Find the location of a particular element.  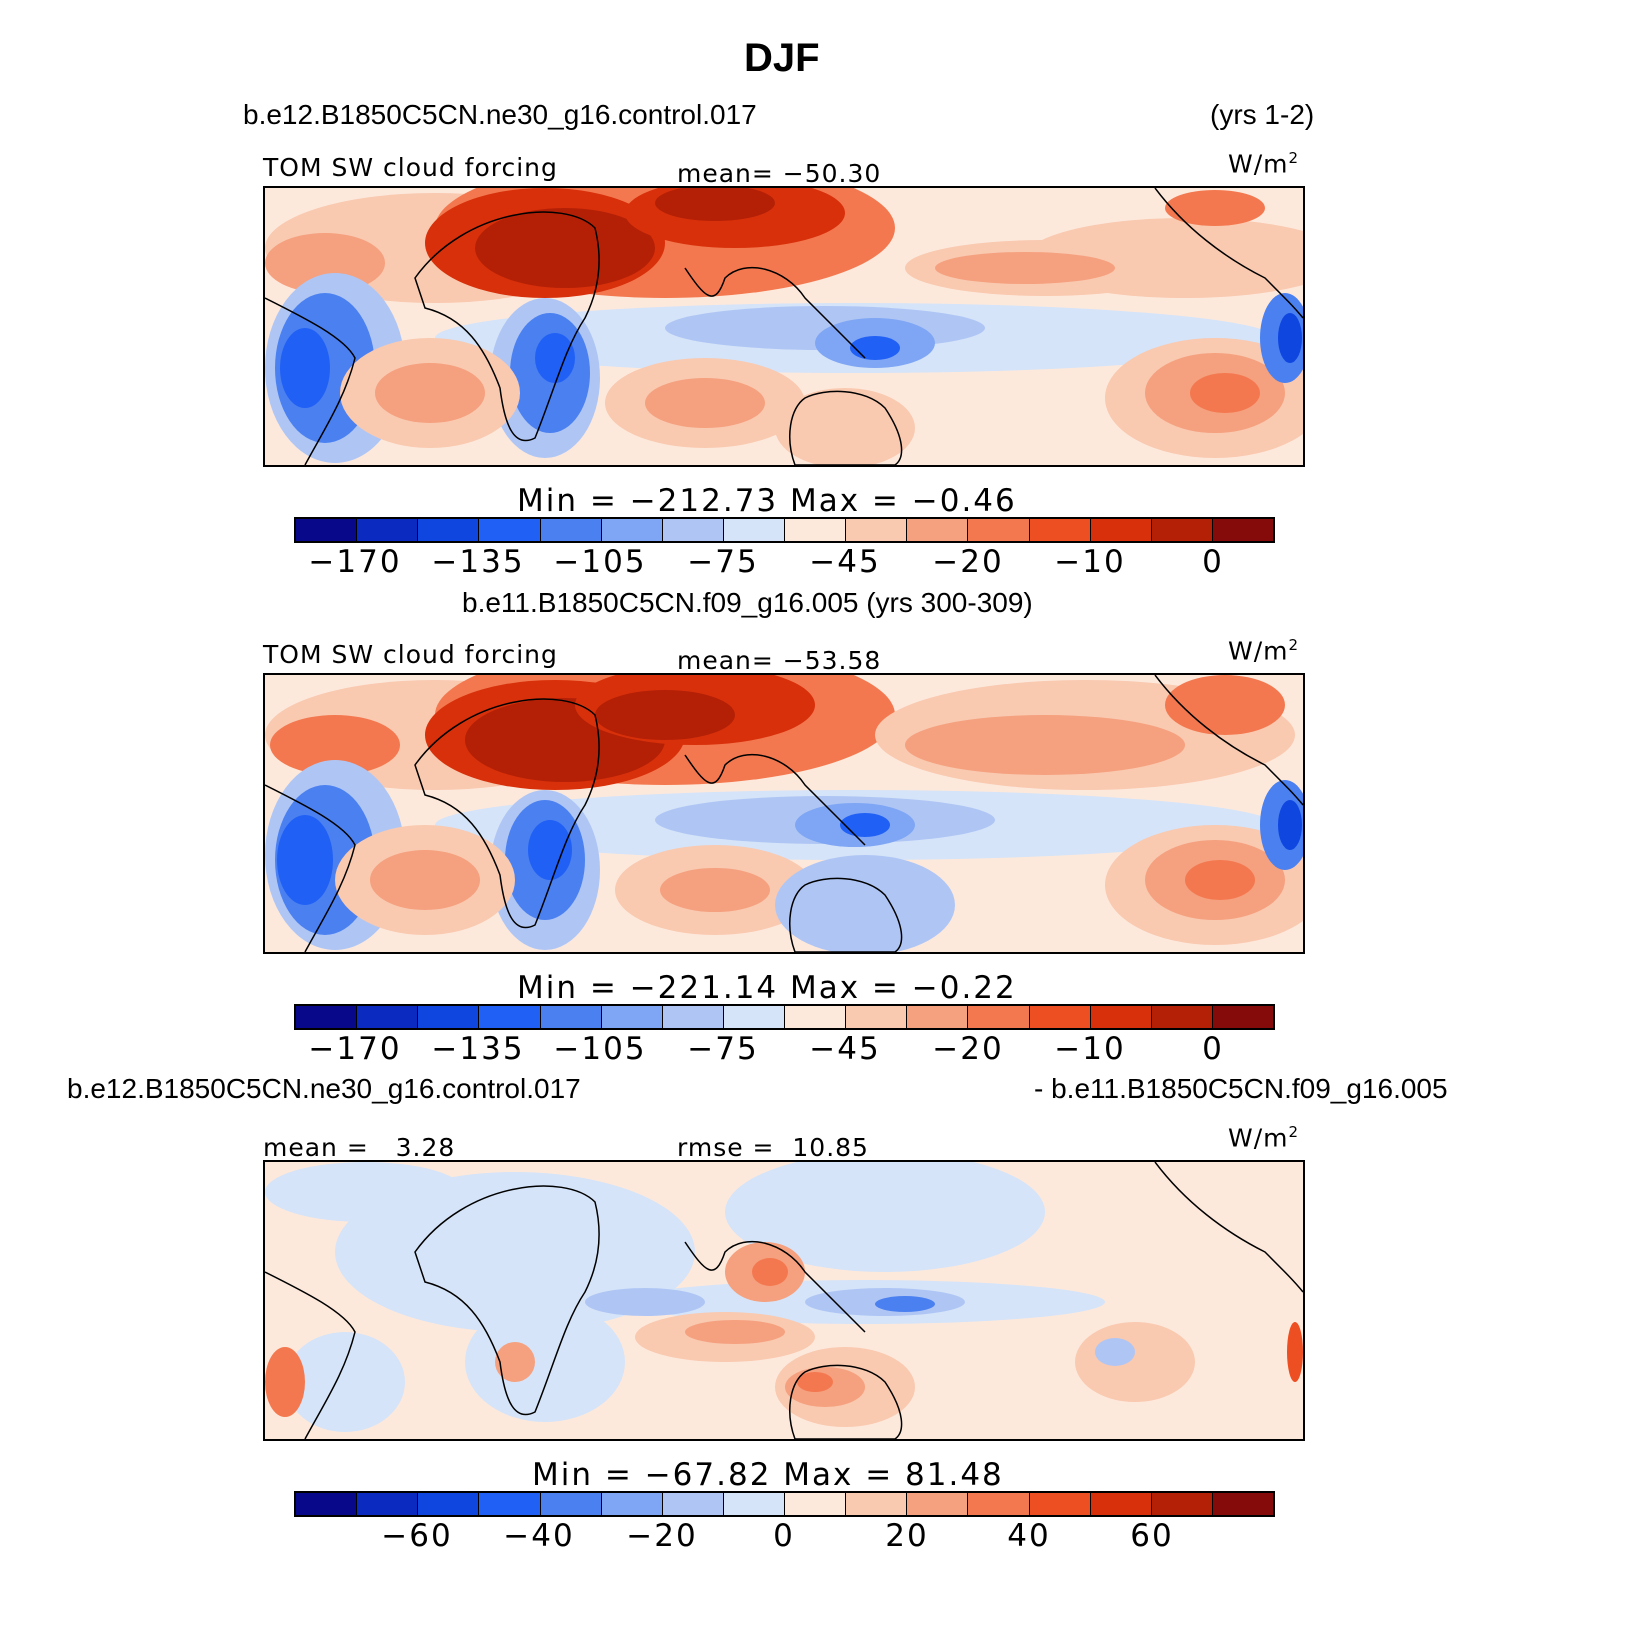

panel3-minmax: Min = −67.82 Max = 81.48 is located at coordinates (768, 1475).